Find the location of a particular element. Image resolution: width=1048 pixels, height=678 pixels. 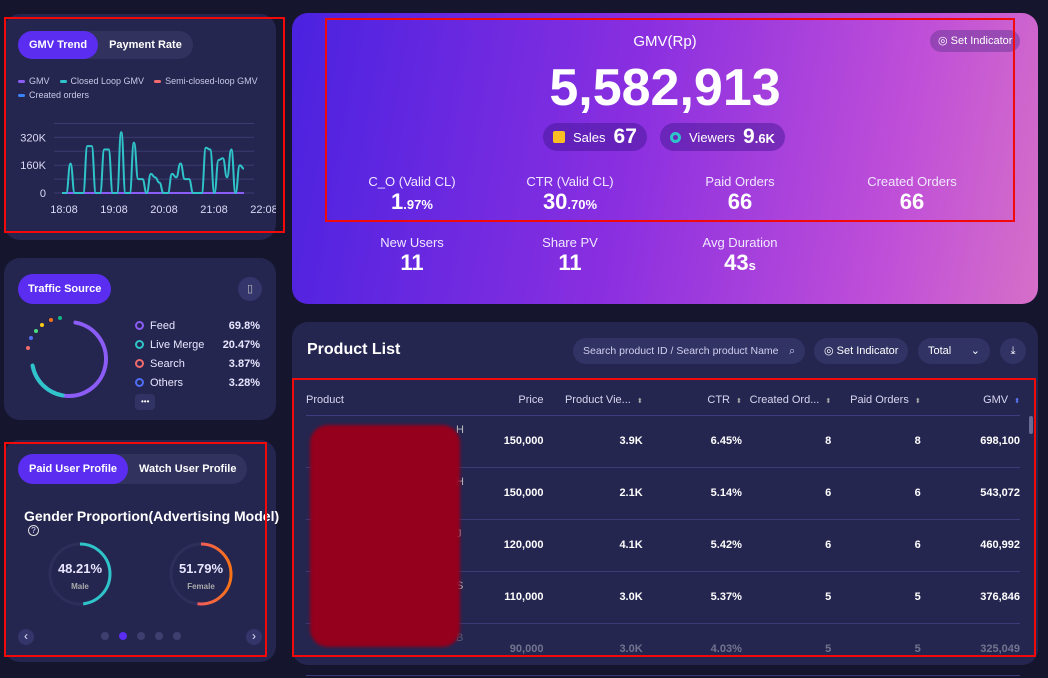

cell: 5.42% is located at coordinates (692, 545).